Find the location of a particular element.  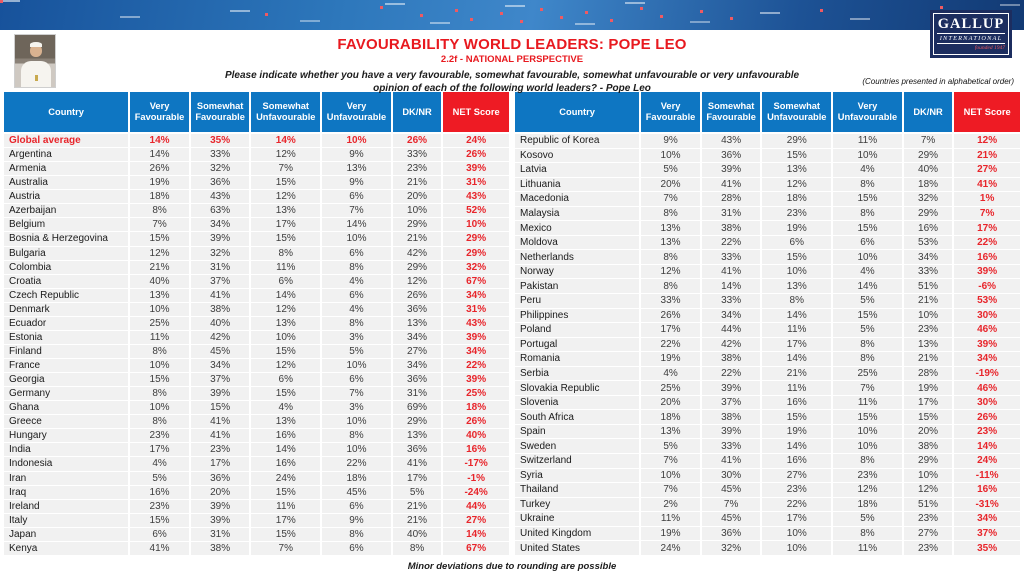

country-cell: Greece is located at coordinates (67, 422).